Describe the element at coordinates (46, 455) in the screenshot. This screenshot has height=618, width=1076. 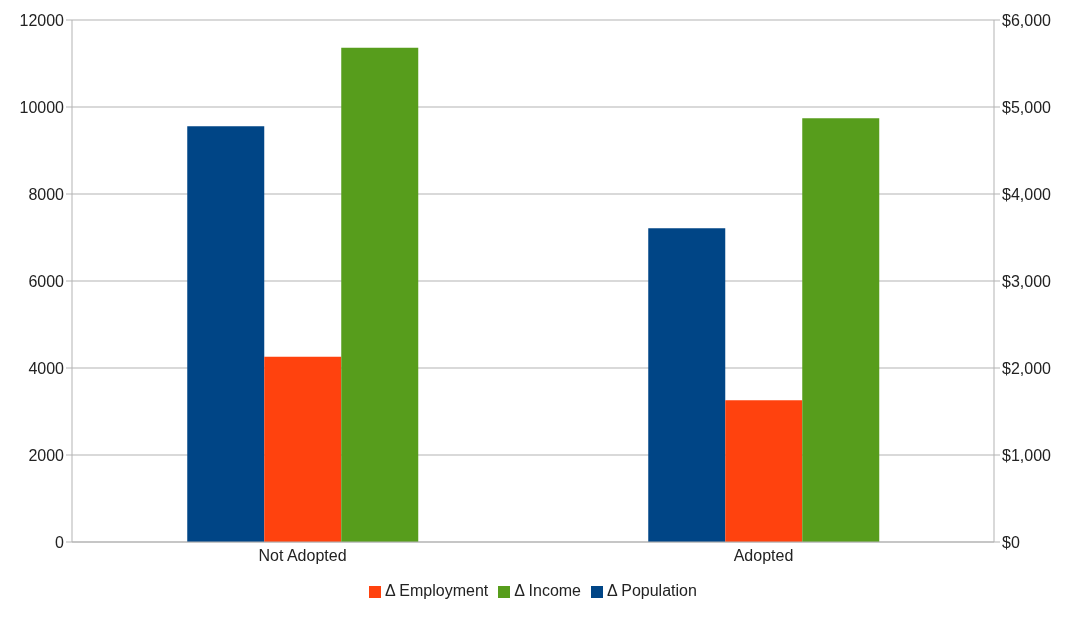
I see `y-tick-label: 2000` at that location.